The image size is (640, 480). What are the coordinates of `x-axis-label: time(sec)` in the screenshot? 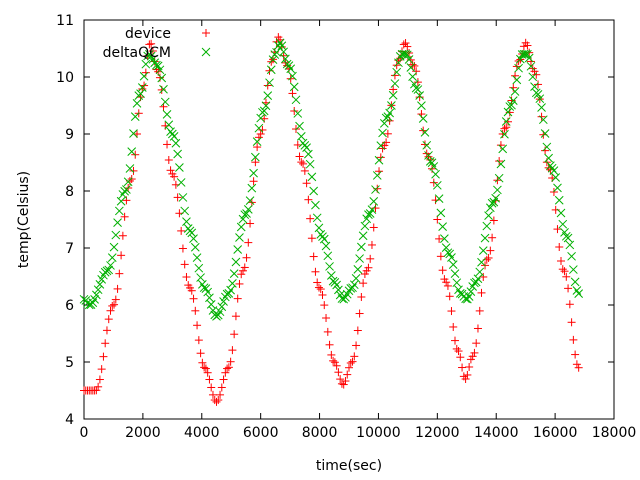 It's located at (349, 466).